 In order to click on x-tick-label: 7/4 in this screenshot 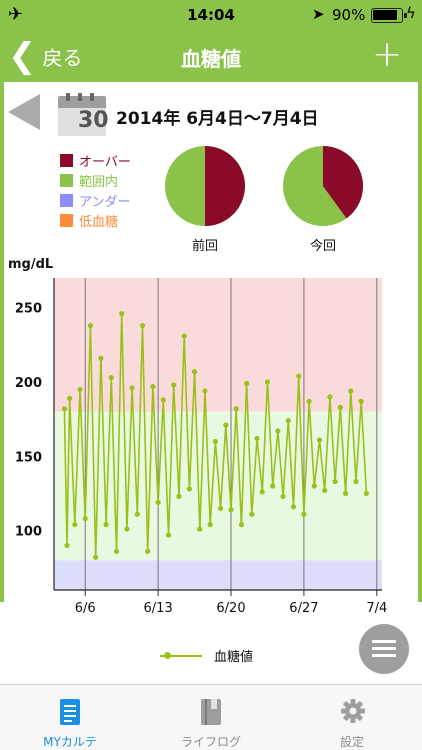, I will do `click(376, 608)`.